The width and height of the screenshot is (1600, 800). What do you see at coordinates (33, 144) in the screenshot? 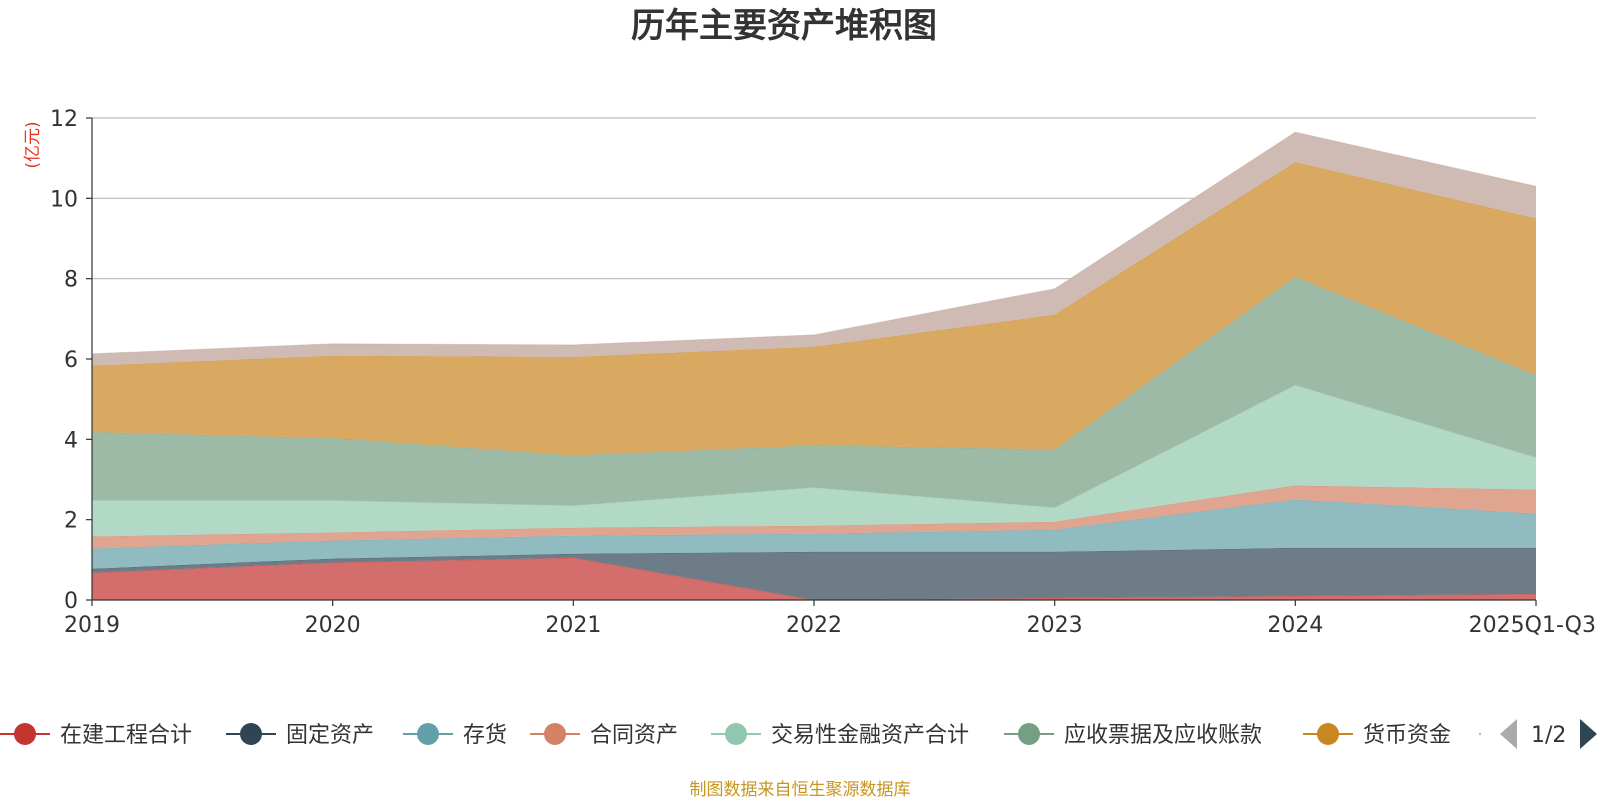
I see `y-axis-unit-label: (亿元)` at bounding box center [33, 144].